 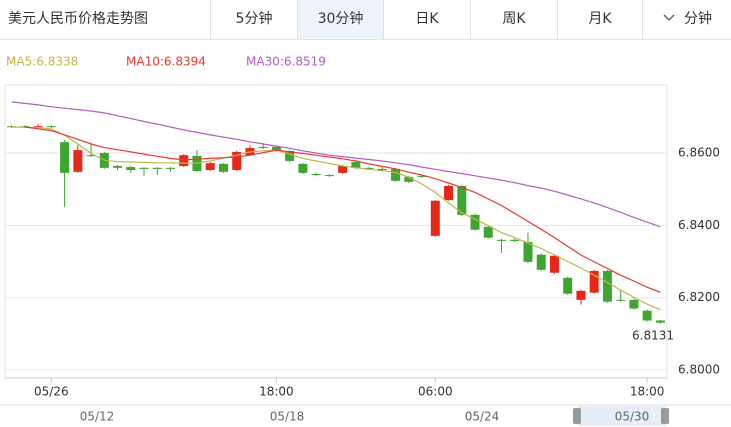 I want to click on y-tick-label: 6.8600, so click(x=699, y=153).